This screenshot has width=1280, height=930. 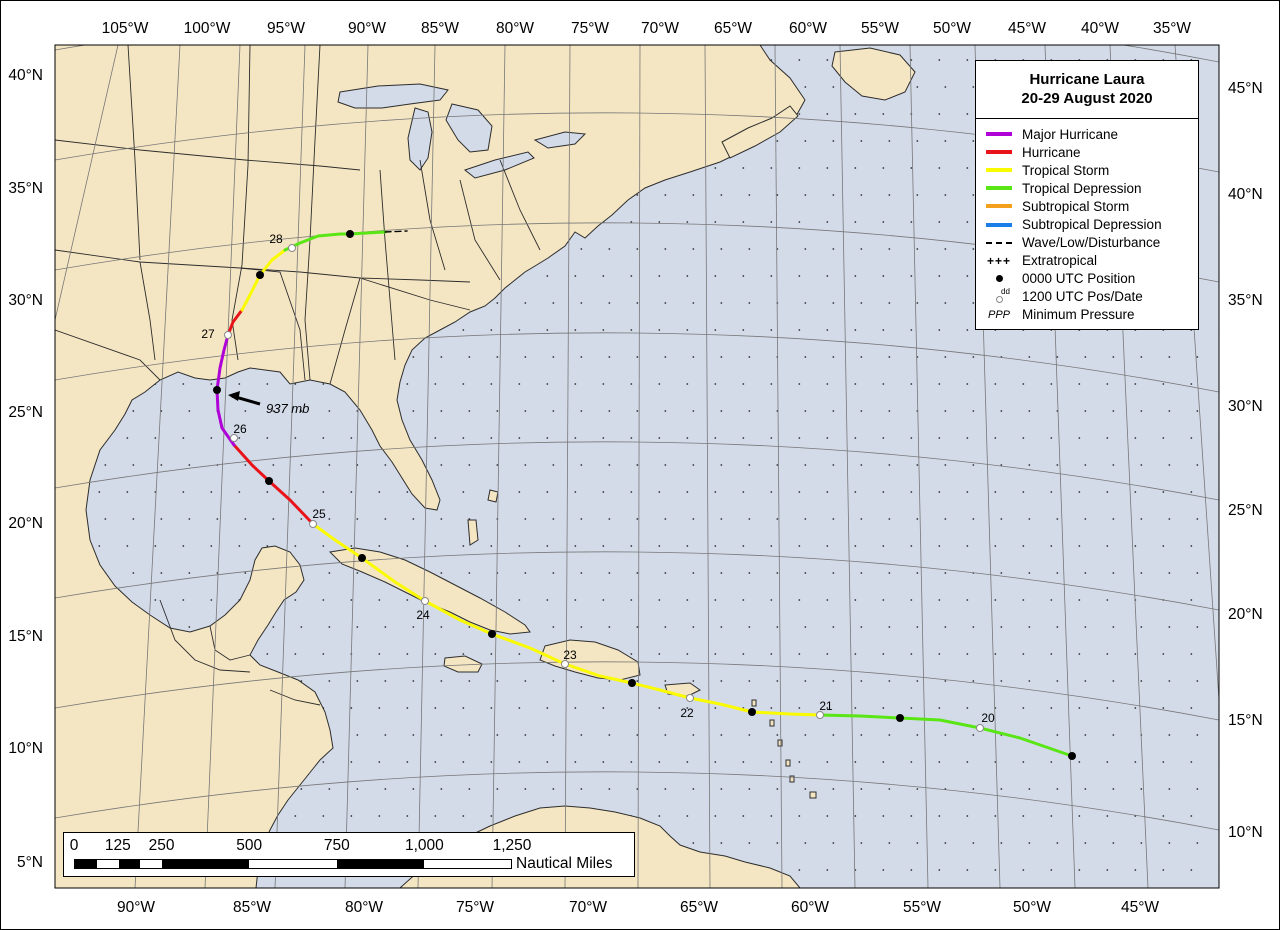 What do you see at coordinates (25, 412) in the screenshot?
I see `lat-label-left: 25°N` at bounding box center [25, 412].